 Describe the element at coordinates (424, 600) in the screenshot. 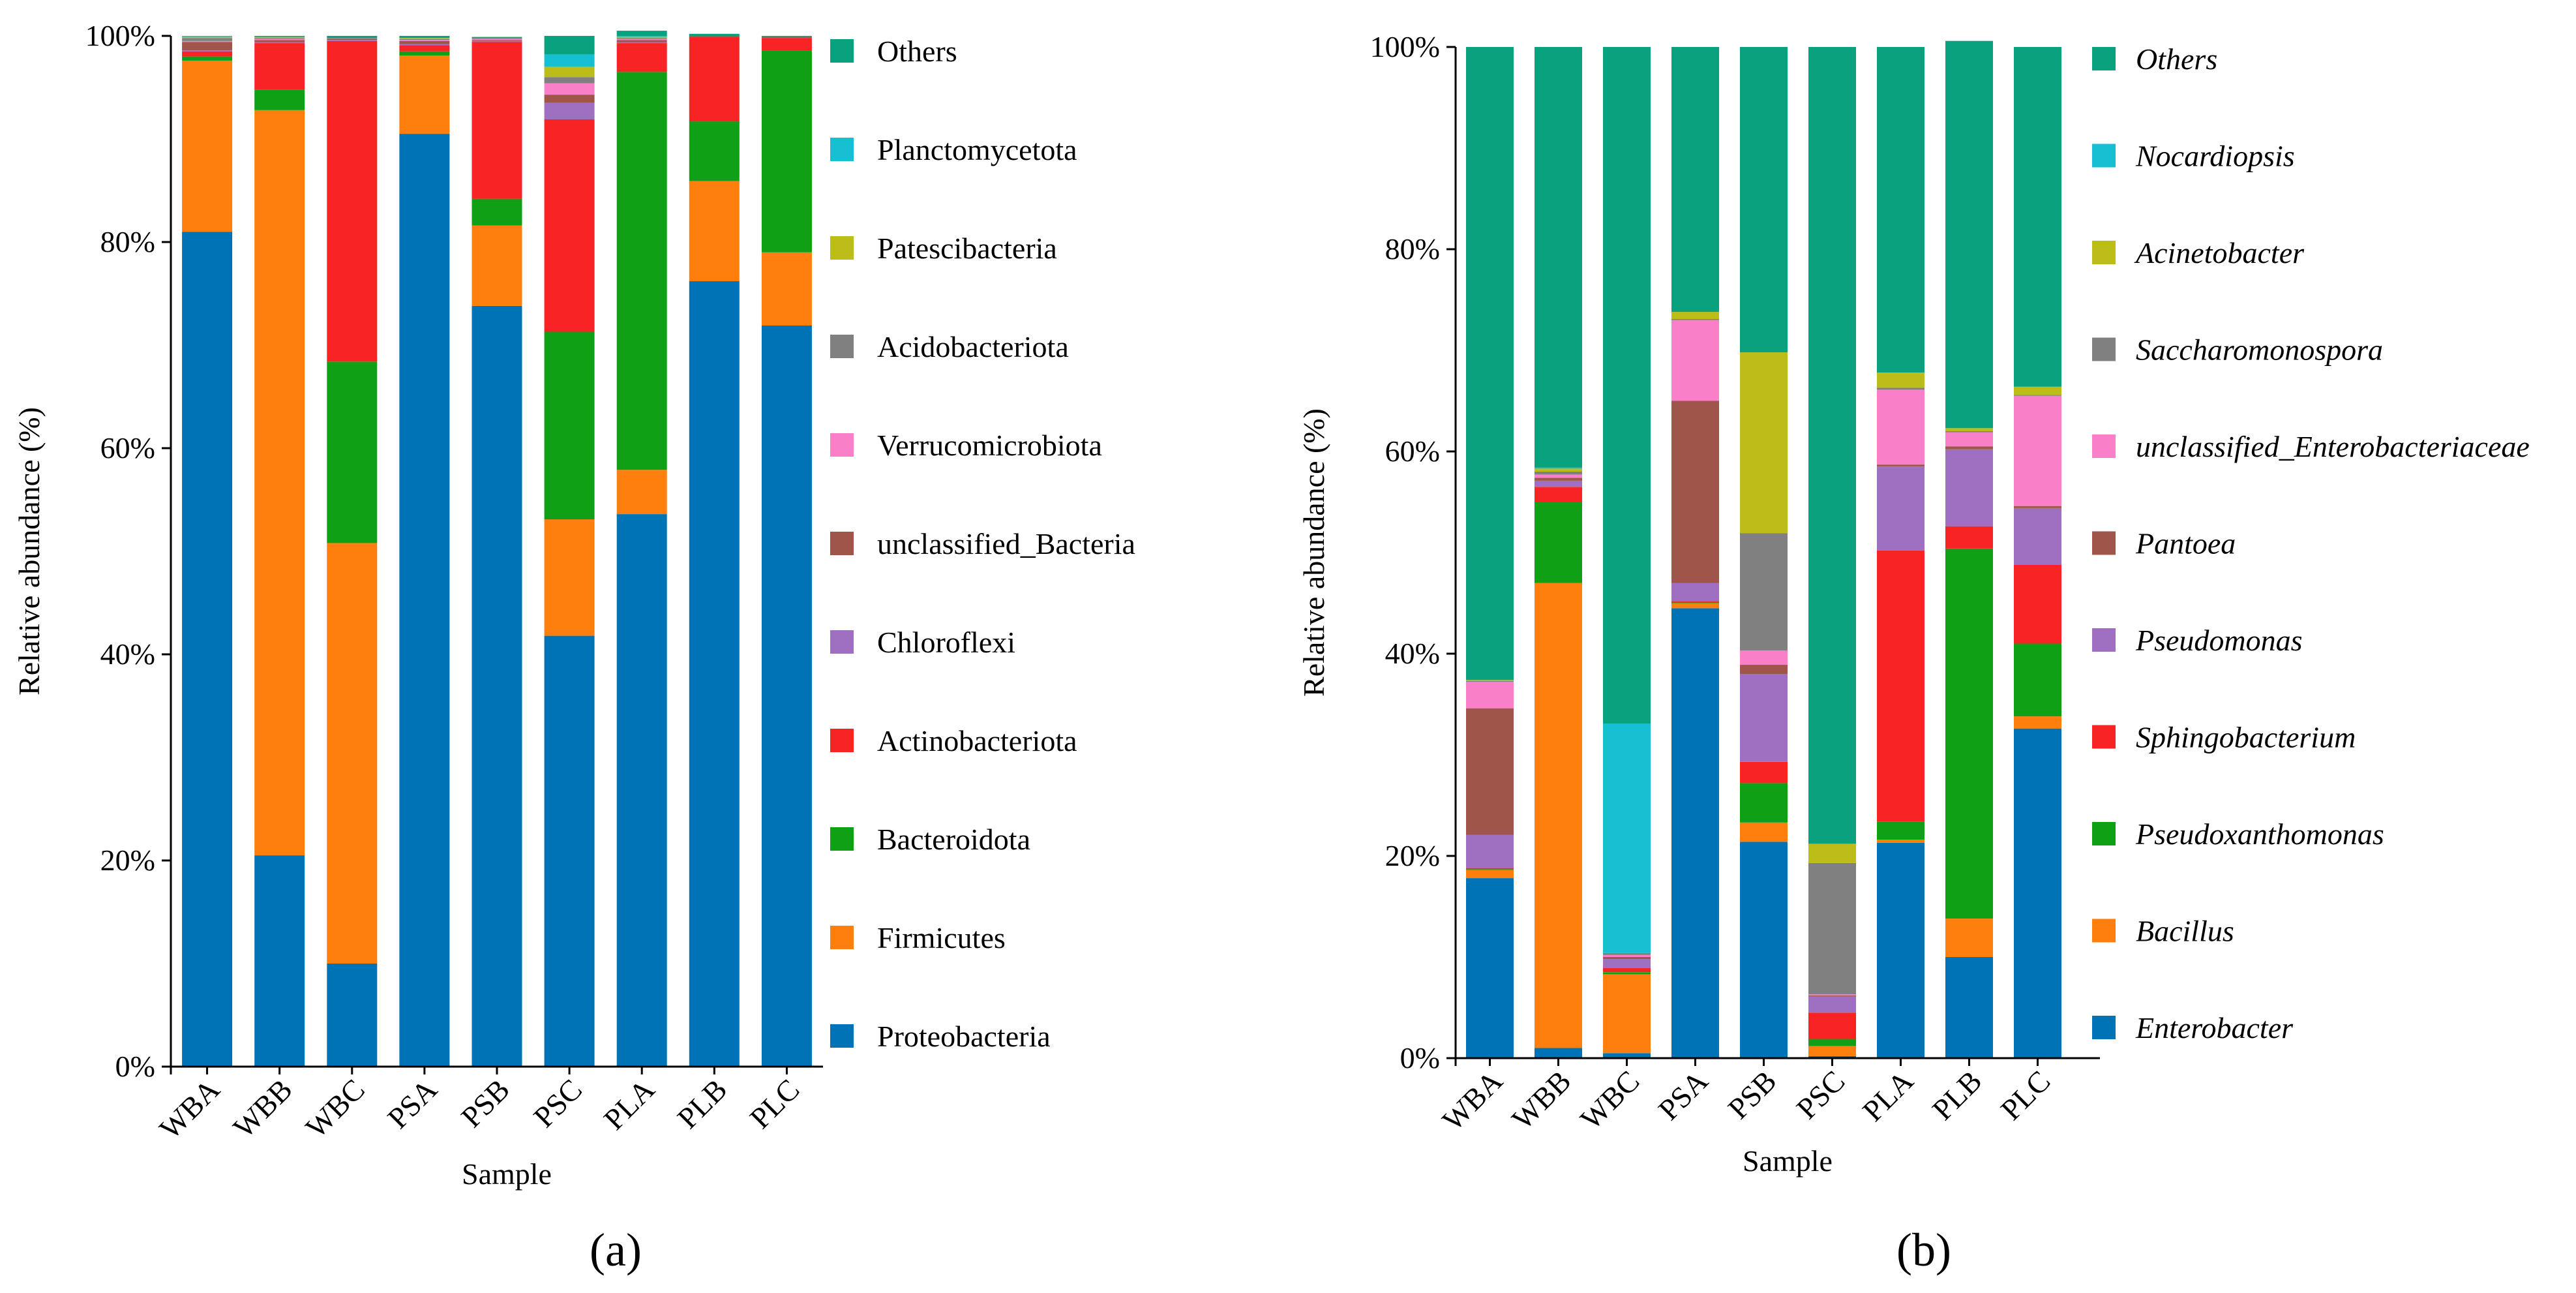

I see `bar-segment-psa-proteobacteria` at that location.